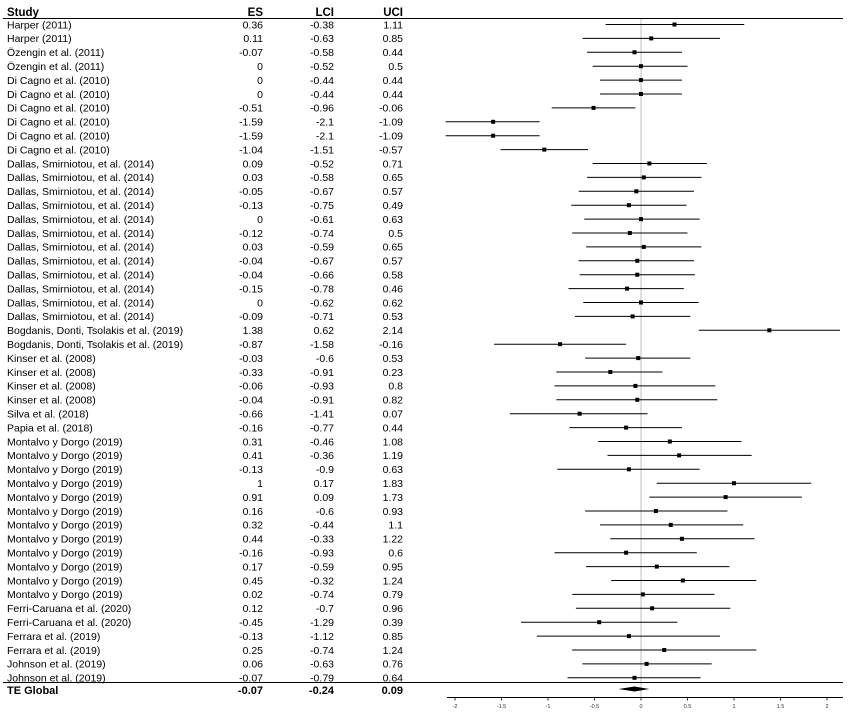 The height and width of the screenshot is (721, 849). What do you see at coordinates (325, 359) in the screenshot?
I see `row-lci-value: -0.6` at bounding box center [325, 359].